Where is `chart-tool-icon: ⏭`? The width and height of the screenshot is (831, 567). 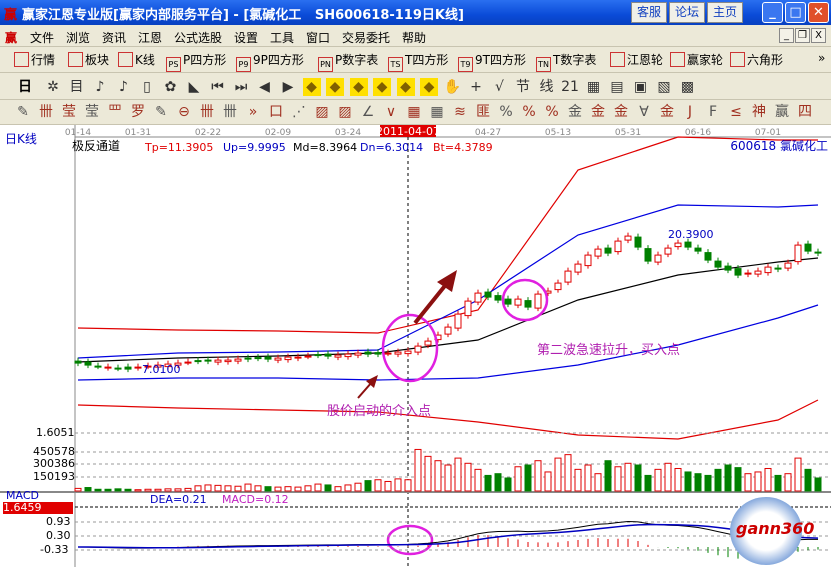
chart-tool-icon: ⏭ is located at coordinates (241, 87).